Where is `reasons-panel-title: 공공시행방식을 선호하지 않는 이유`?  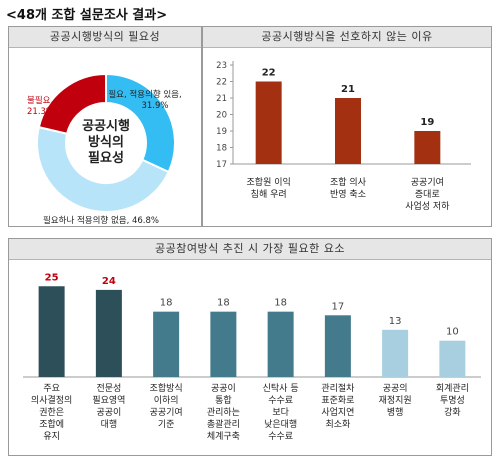 reasons-panel-title: 공공시행방식을 선호하지 않는 이유 is located at coordinates (347, 37).